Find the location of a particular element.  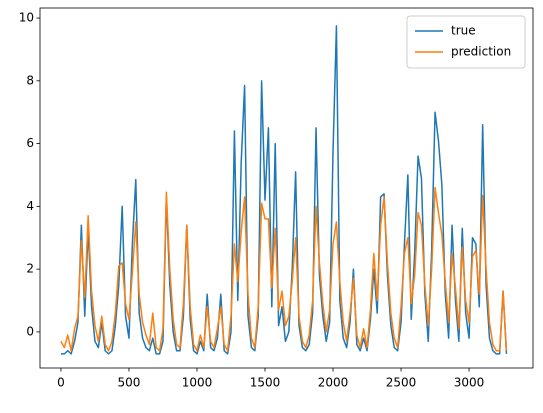

y-tick-label: 0 is located at coordinates (30, 331).